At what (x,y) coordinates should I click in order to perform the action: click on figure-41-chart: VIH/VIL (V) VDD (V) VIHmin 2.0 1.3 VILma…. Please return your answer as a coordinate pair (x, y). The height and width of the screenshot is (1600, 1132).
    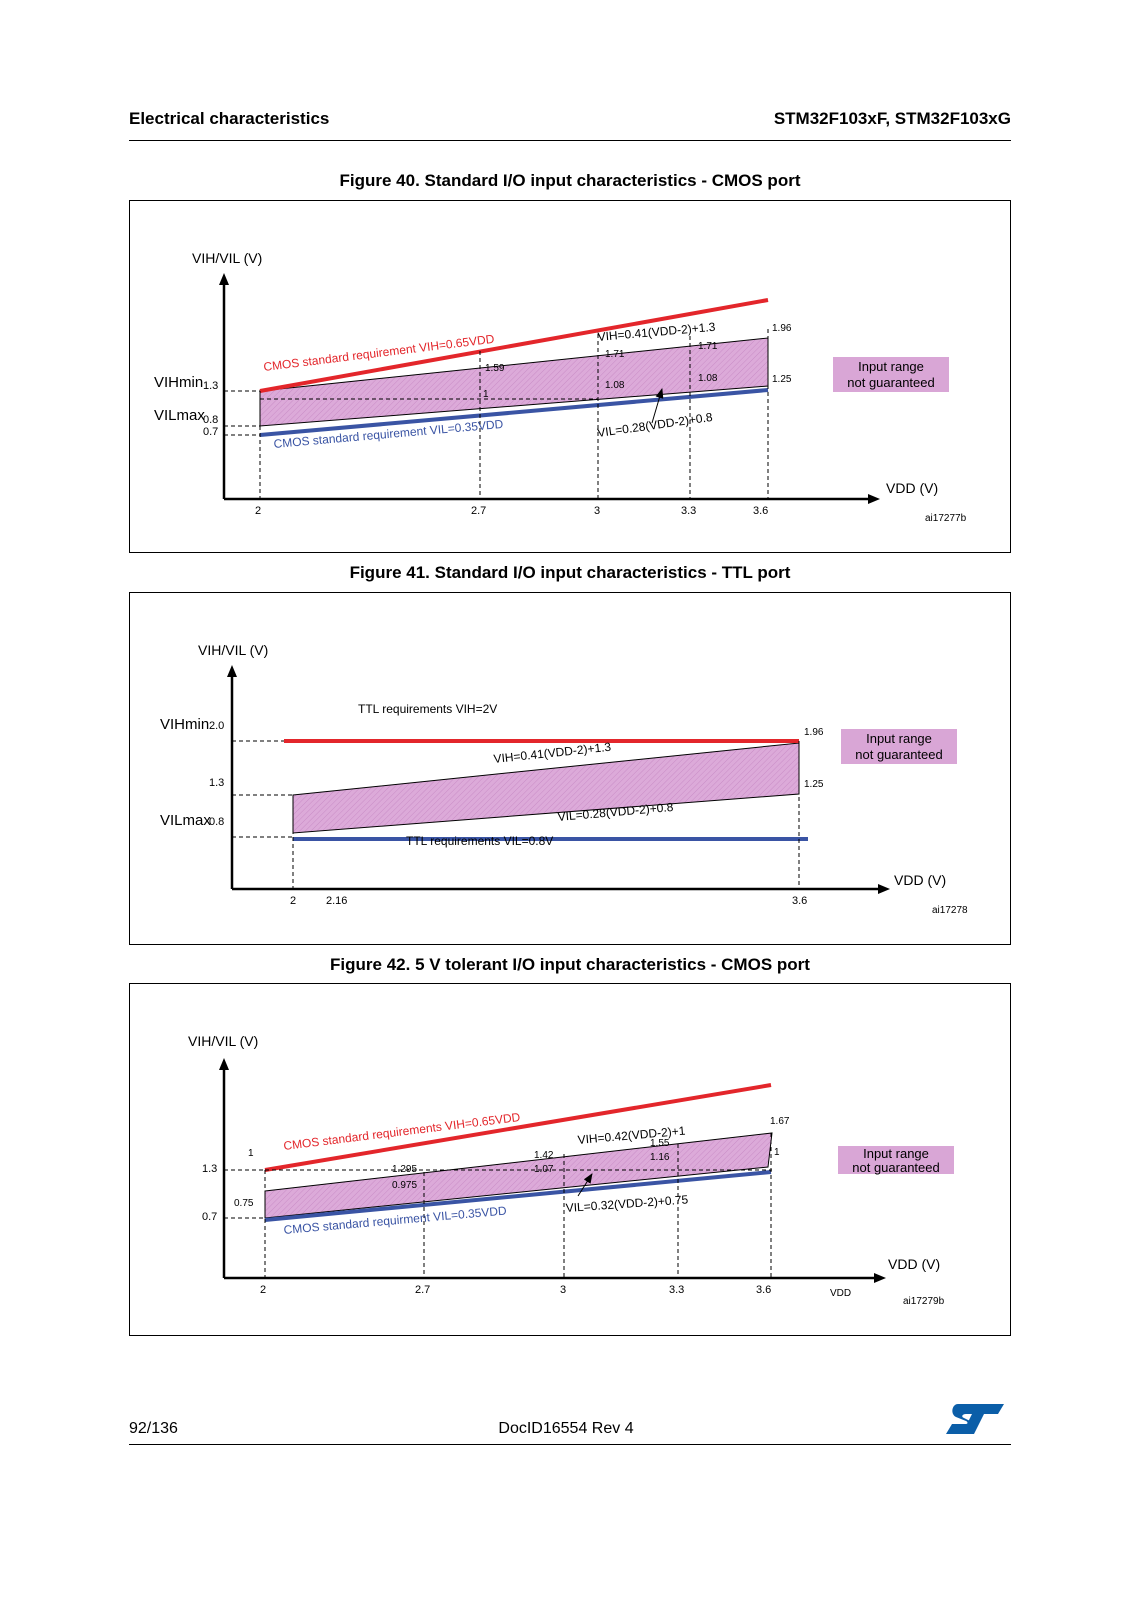
    Looking at the image, I should click on (564, 779).